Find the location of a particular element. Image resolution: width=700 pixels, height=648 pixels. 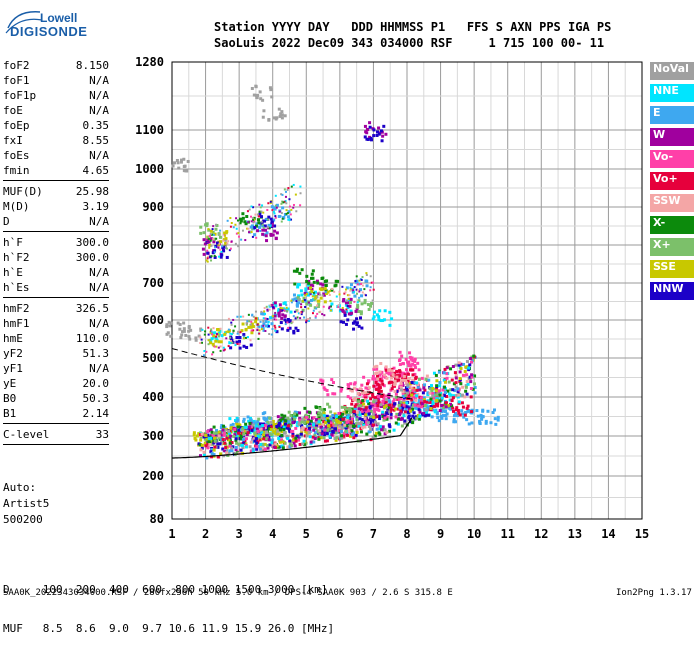

param-row: B0 50.3 is located at coordinates (56, 398).